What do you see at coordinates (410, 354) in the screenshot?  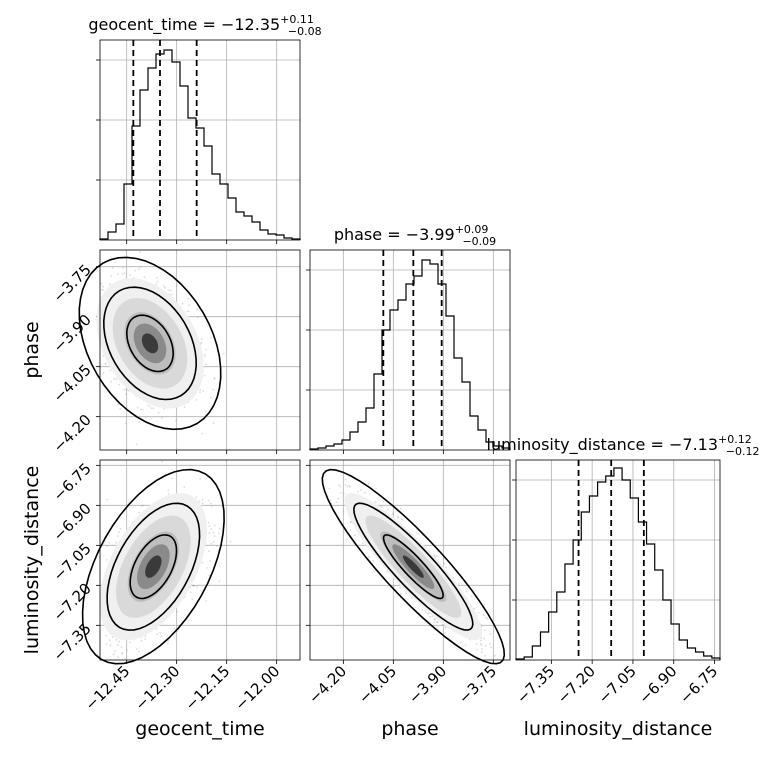 I see `histogram-phase` at bounding box center [410, 354].